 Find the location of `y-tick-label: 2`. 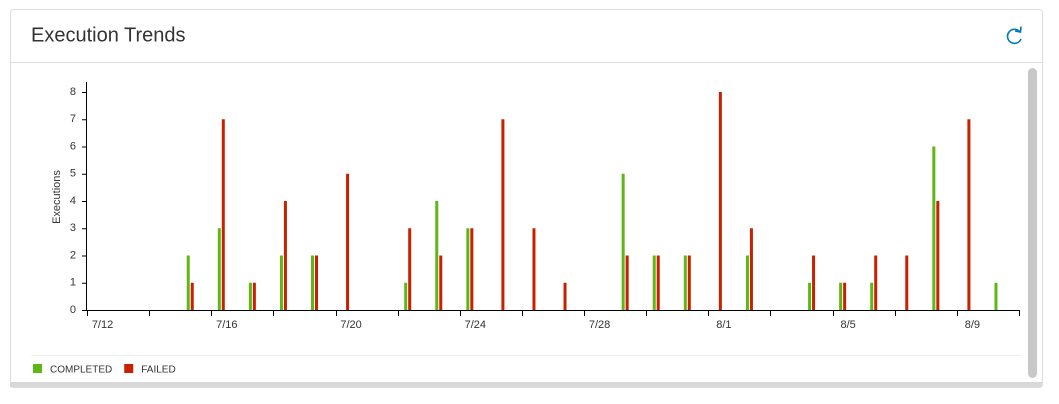

y-tick-label: 2 is located at coordinates (73, 255).